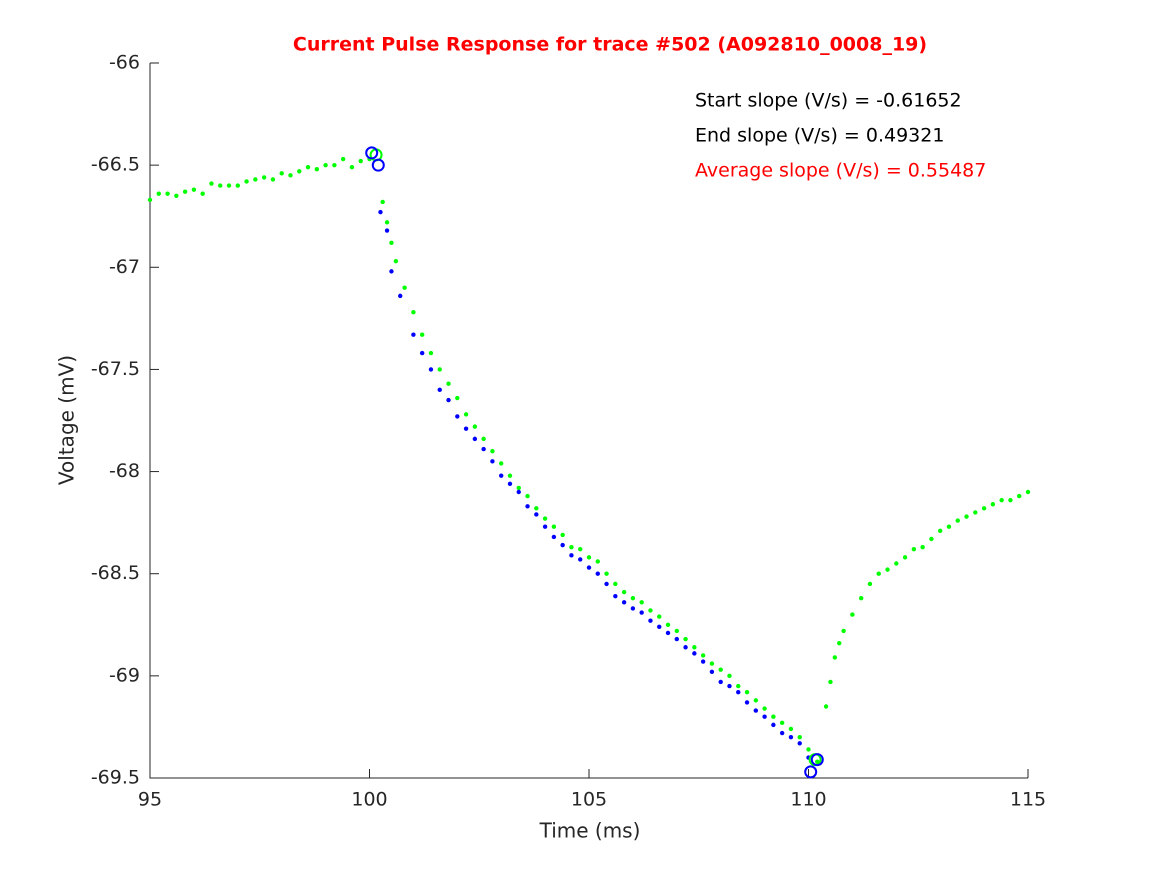 This screenshot has width=1167, height=875. What do you see at coordinates (150, 800) in the screenshot?
I see `x-tick-label: 95` at bounding box center [150, 800].